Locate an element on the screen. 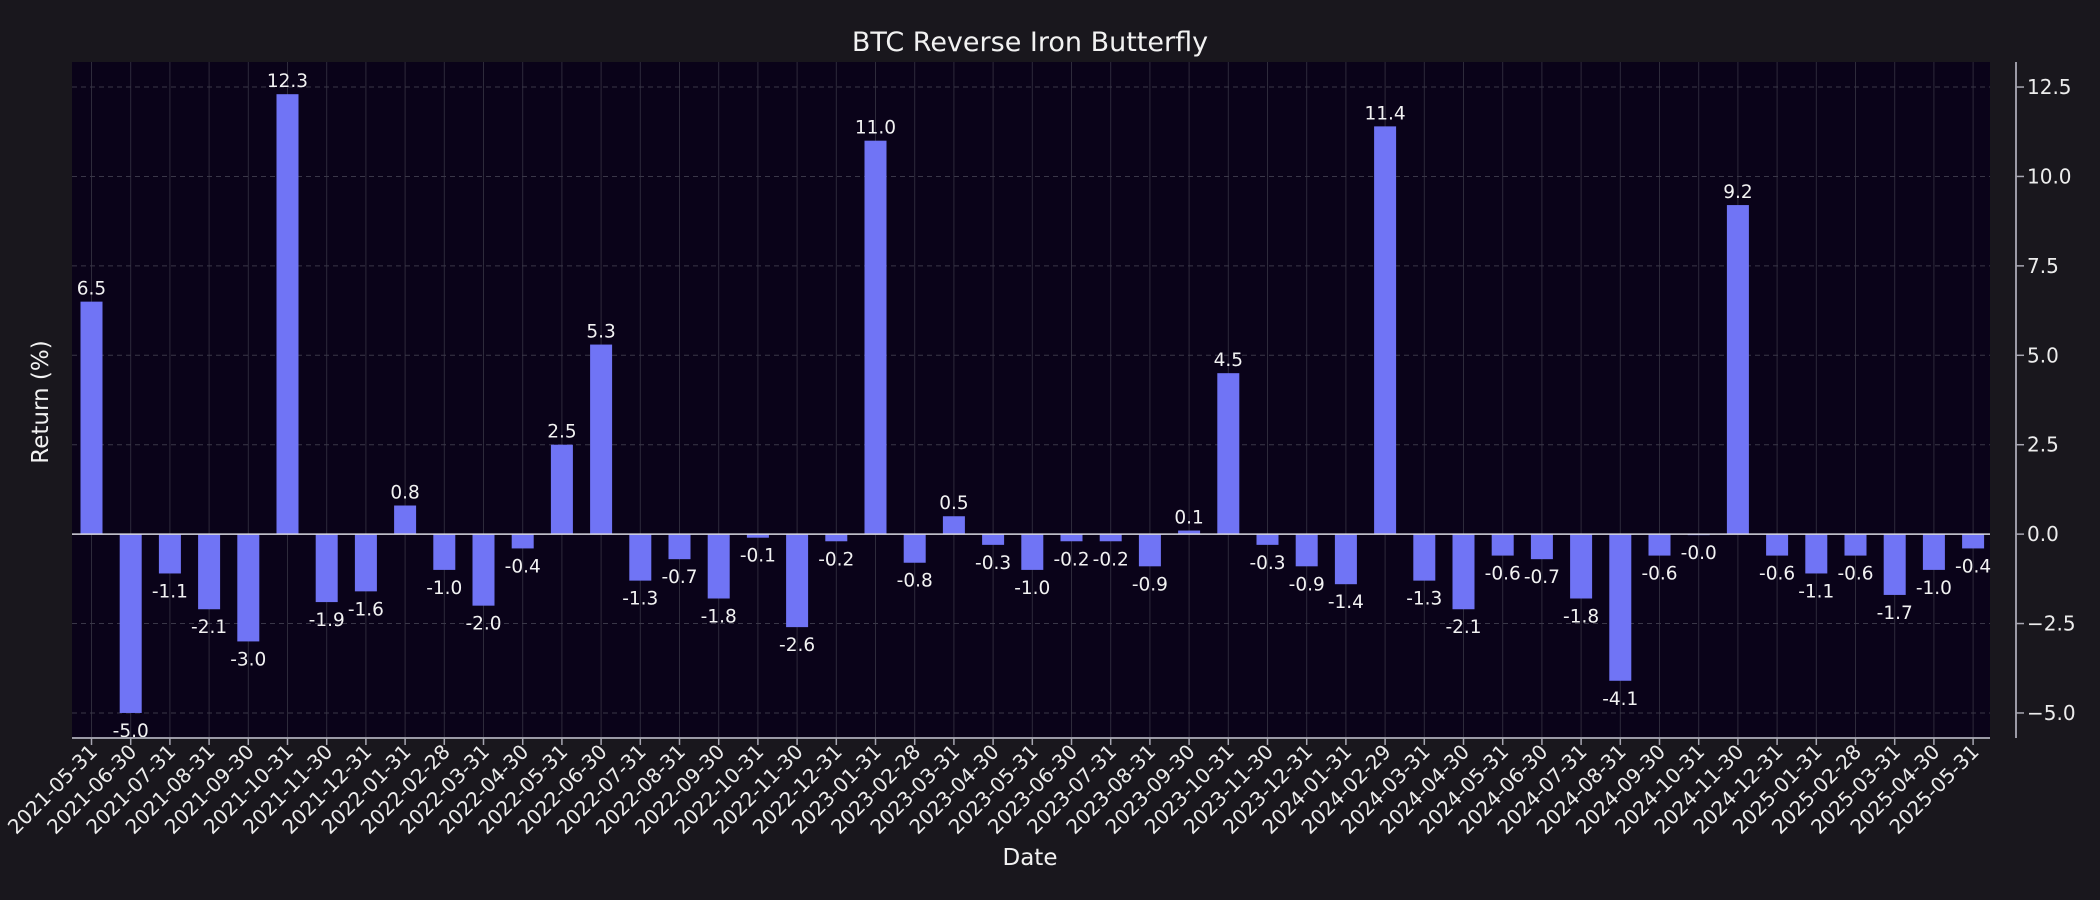 The width and height of the screenshot is (2100, 900). data-label: -0.1 is located at coordinates (758, 556).